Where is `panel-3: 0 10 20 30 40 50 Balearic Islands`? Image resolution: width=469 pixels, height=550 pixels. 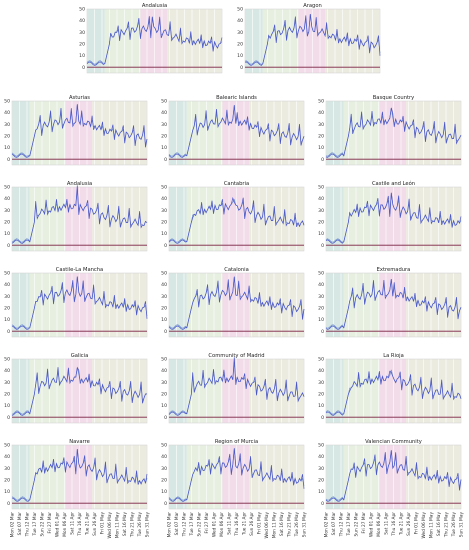 panel-3: 0 10 20 30 40 50 Balearic Islands is located at coordinates (233, 130).